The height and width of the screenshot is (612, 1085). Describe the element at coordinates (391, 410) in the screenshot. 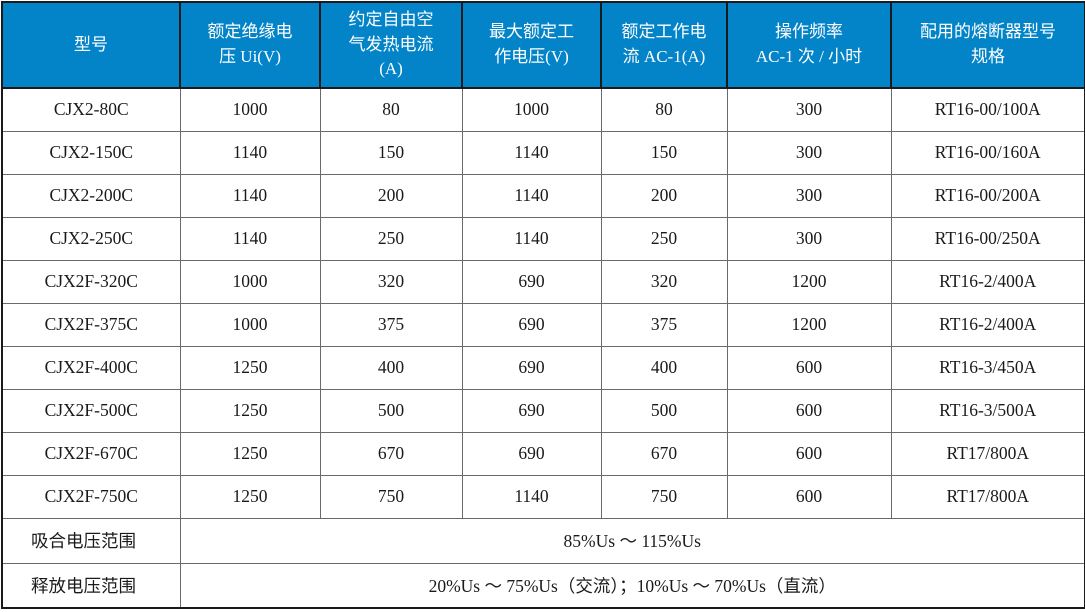

I see `cell-ith: 500` at that location.